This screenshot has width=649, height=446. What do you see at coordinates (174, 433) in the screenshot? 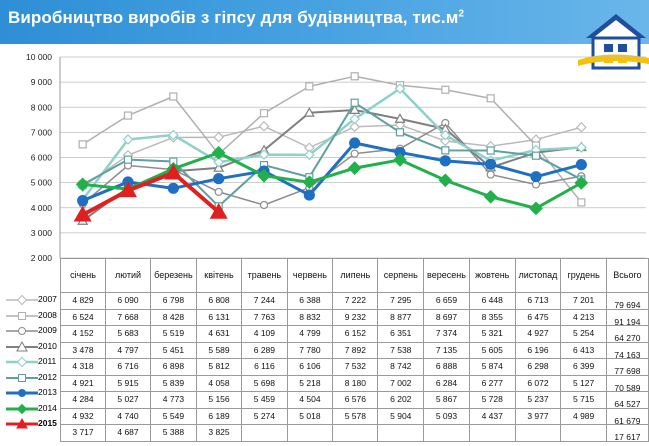
I see `table-cell: 5 388` at bounding box center [174, 433].